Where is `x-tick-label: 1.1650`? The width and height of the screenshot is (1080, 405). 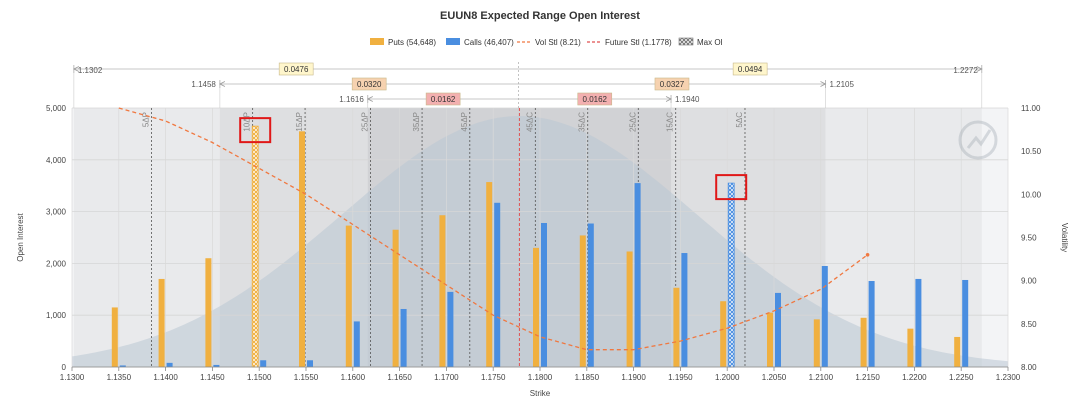 x-tick-label: 1.1650 is located at coordinates (399, 377).